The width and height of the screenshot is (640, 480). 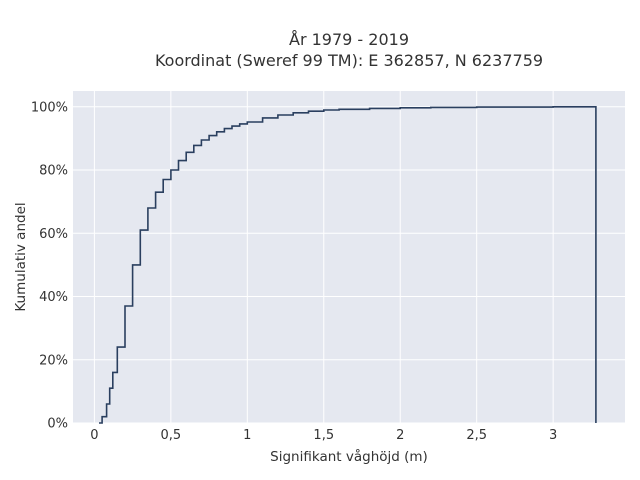 What do you see at coordinates (323, 435) in the screenshot?
I see `x-tick-label: 1,5` at bounding box center [323, 435].